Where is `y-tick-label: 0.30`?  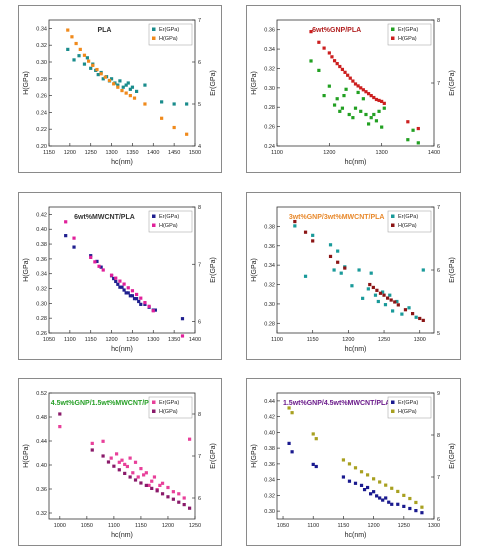 y-tick-label: 0.30 is located at coordinates (269, 89).